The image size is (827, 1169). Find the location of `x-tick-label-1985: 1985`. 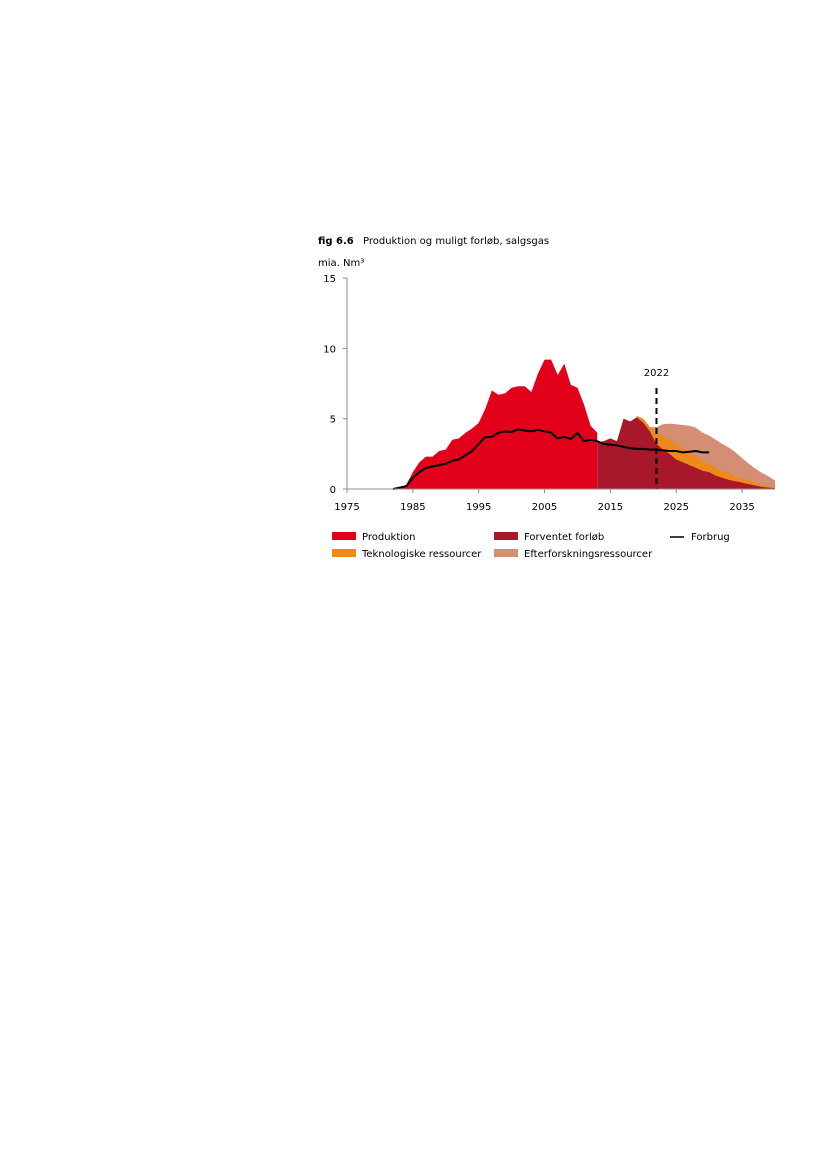

x-tick-label-1985: 1985 is located at coordinates (412, 507).